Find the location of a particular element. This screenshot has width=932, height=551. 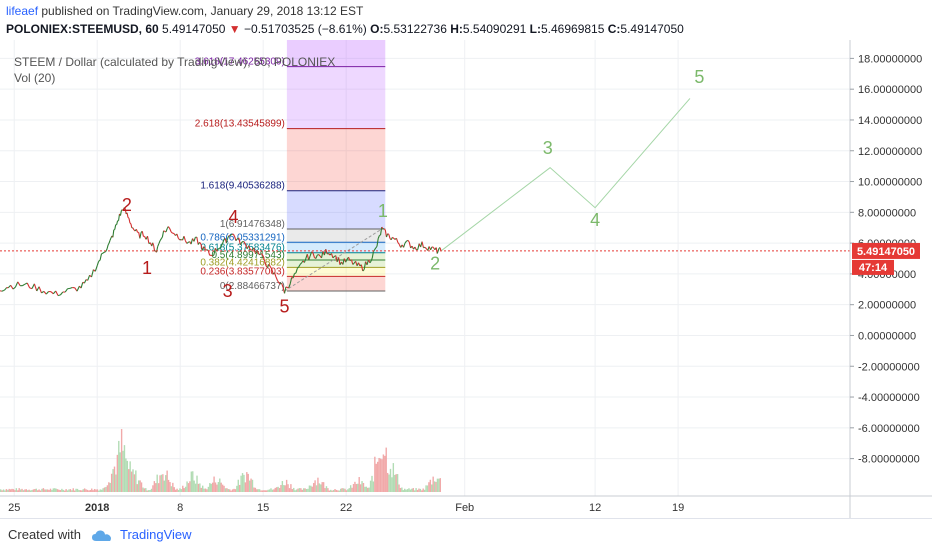

time-tick-label: 15 is located at coordinates (263, 508).